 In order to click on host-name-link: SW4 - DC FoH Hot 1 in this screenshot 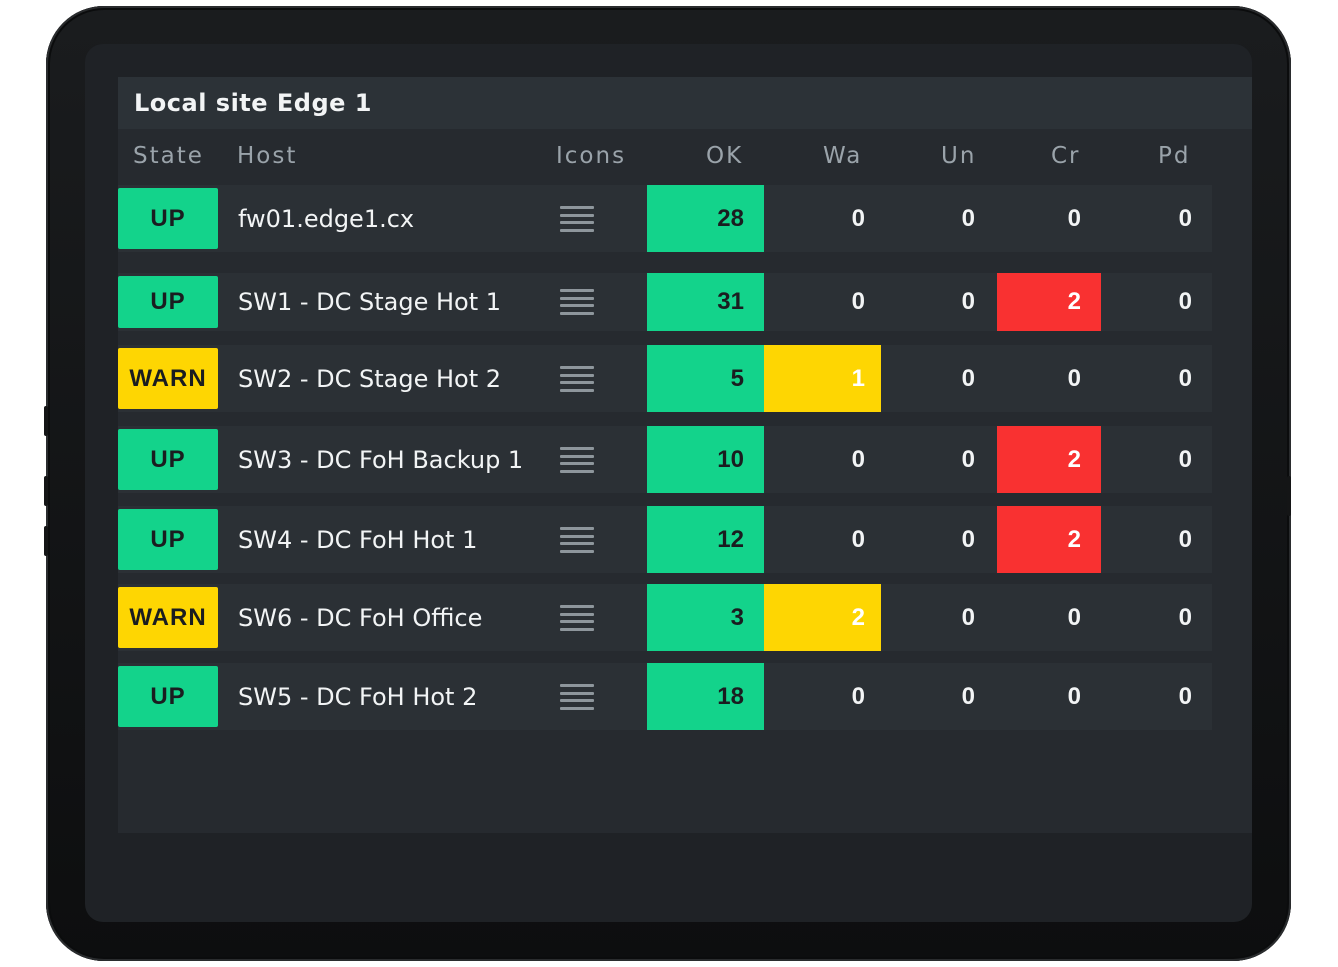, I will do `click(358, 539)`.